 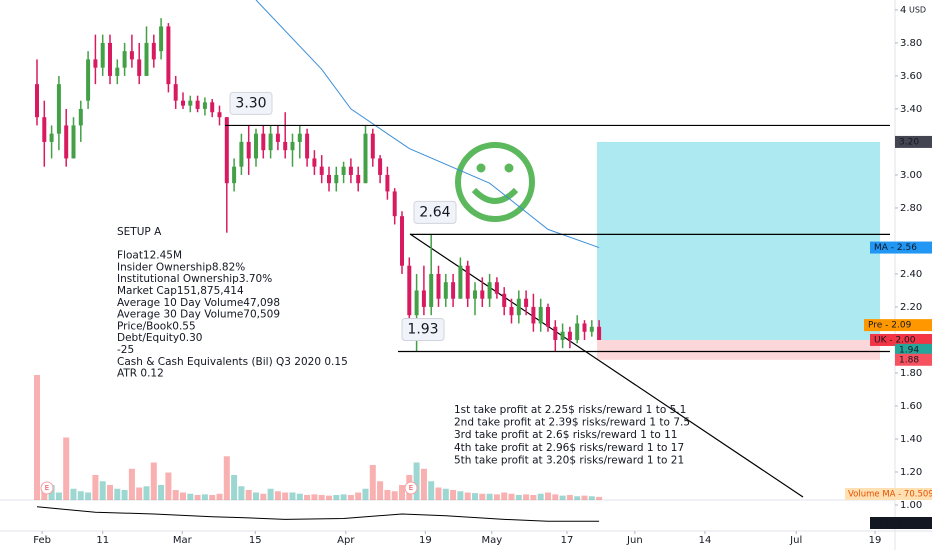 What do you see at coordinates (895, 248) in the screenshot?
I see `price-label: MA - 2.56` at bounding box center [895, 248].